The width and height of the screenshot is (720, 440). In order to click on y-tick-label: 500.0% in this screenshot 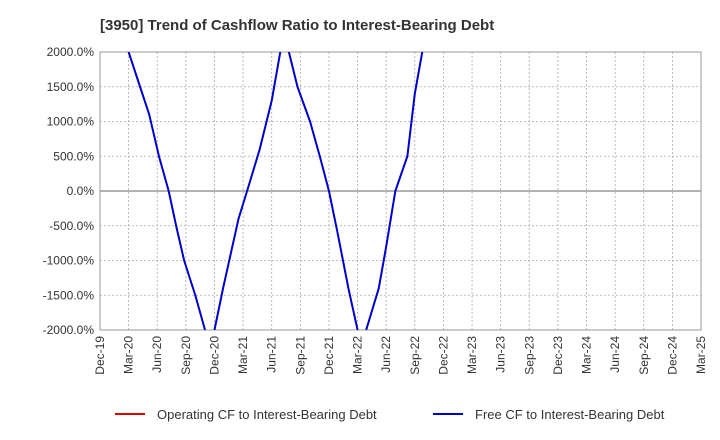, I will do `click(73, 156)`.